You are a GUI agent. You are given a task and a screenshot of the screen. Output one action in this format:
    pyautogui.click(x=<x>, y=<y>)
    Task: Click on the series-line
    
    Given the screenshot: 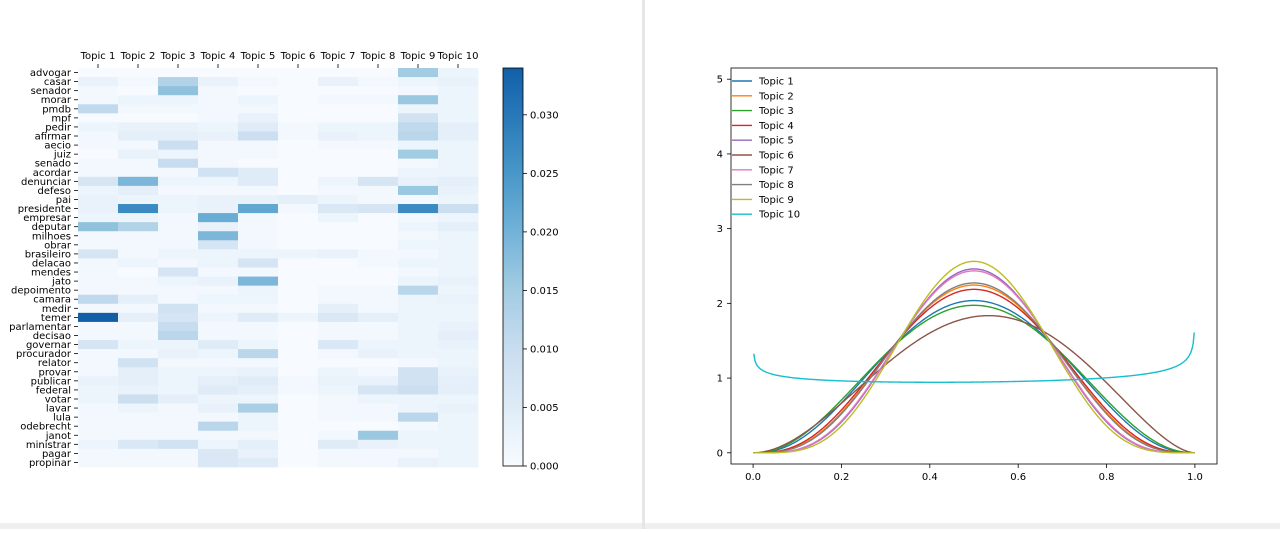 What is the action you would take?
    pyautogui.click(x=974, y=376)
    